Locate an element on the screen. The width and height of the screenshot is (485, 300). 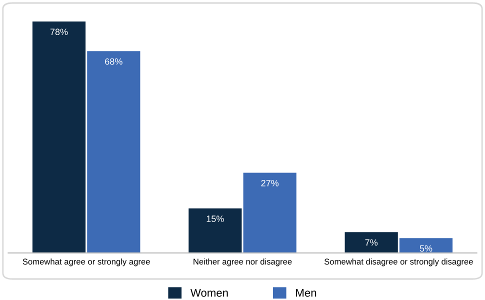
data-label: 78% is located at coordinates (59, 32).